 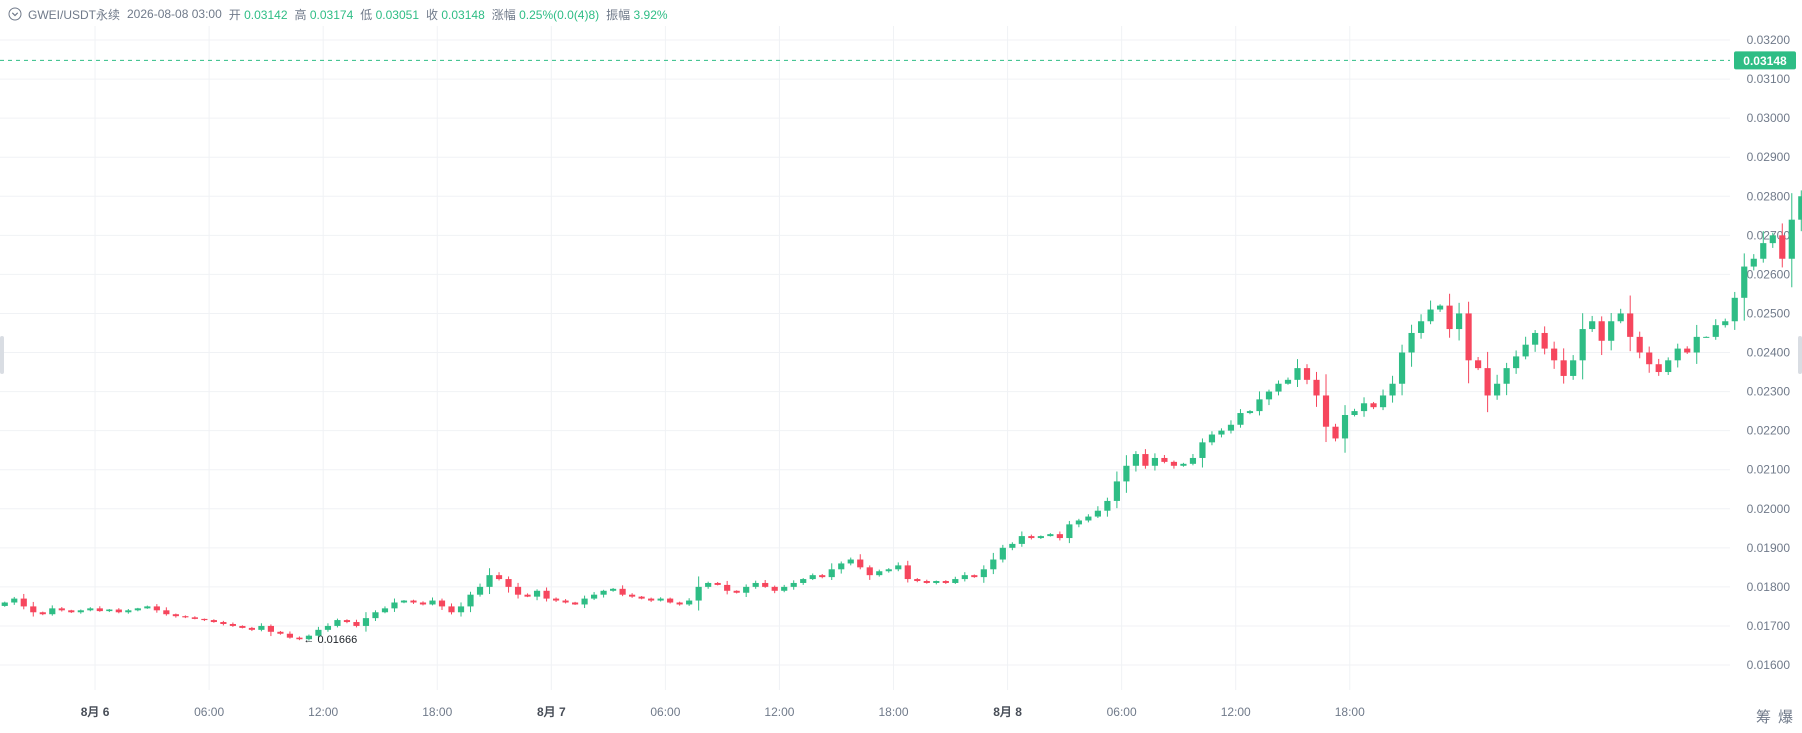 What do you see at coordinates (366, 14) in the screenshot?
I see `low-label: 低` at bounding box center [366, 14].